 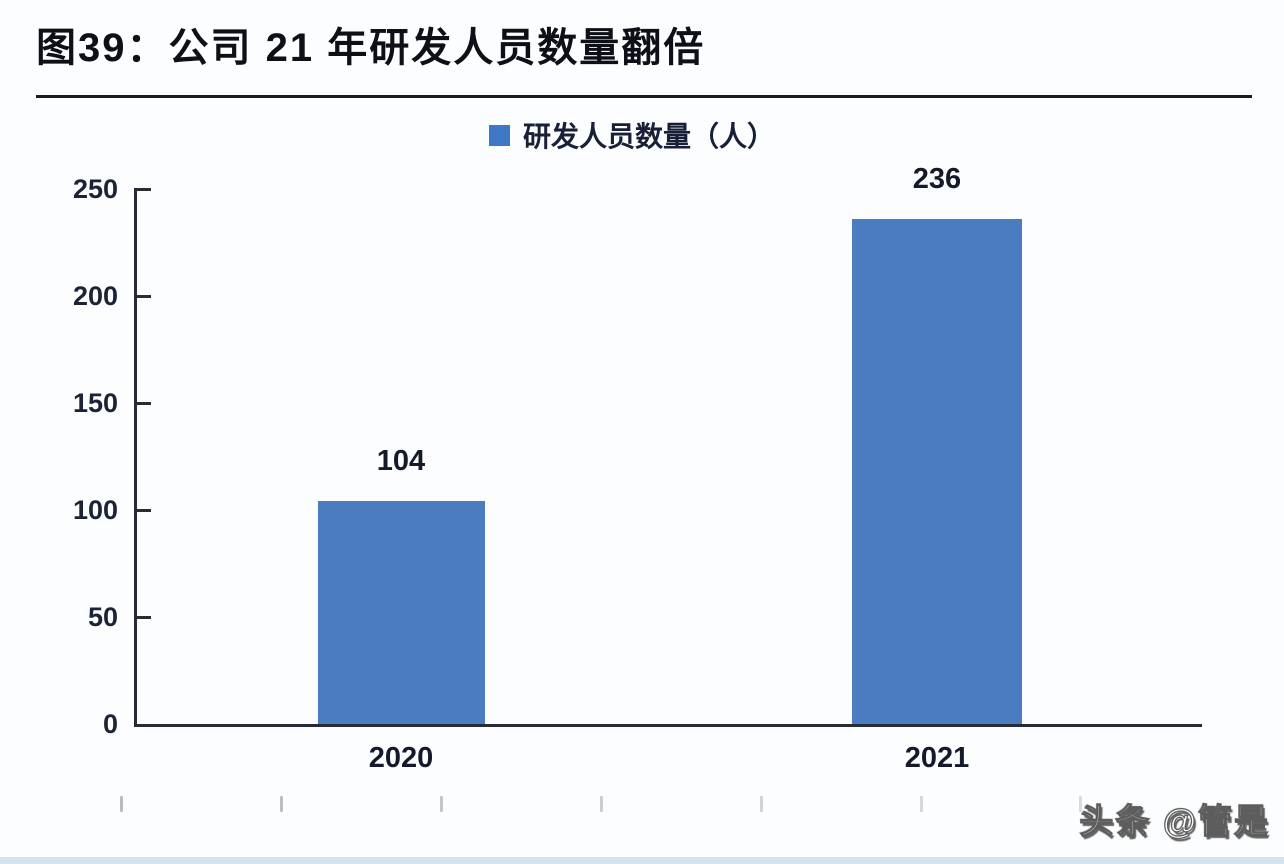 I want to click on bar-2020, so click(x=401, y=612).